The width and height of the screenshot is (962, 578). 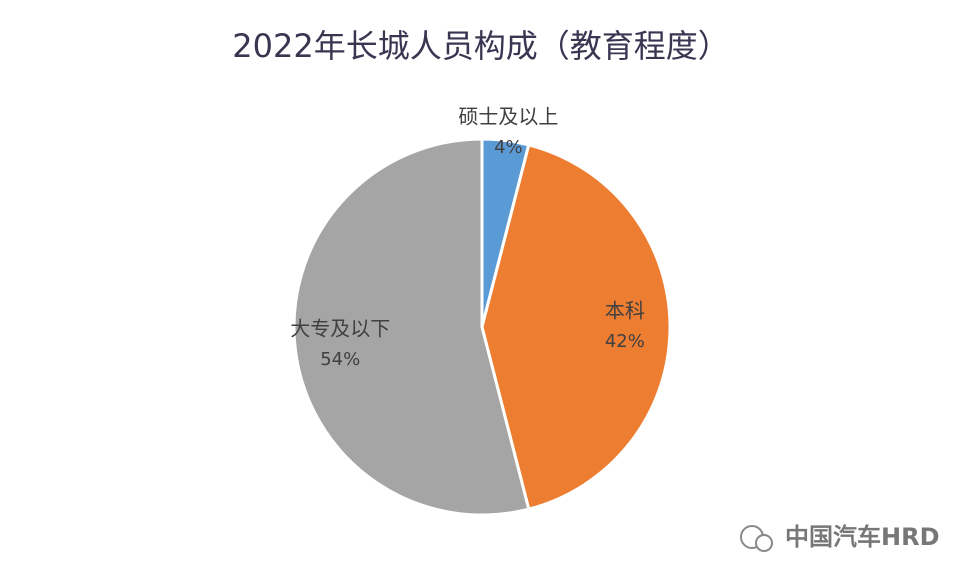 I want to click on watermark: 中国汽车HRD, so click(x=862, y=537).